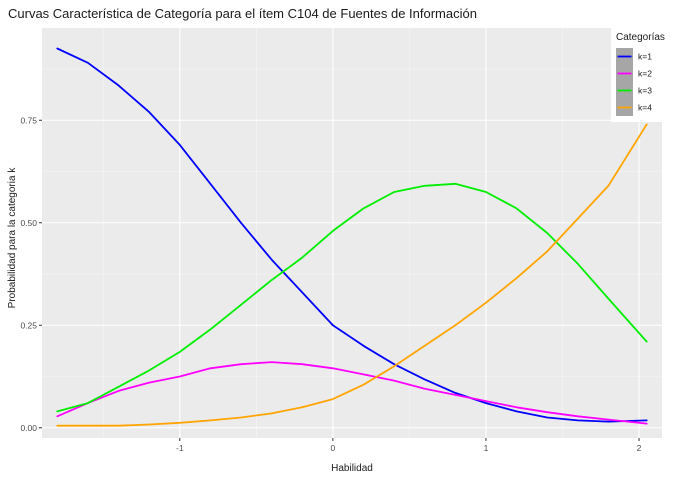  I want to click on legend: Categorías k=1 k=2 k=3 k=4, so click(641, 74).